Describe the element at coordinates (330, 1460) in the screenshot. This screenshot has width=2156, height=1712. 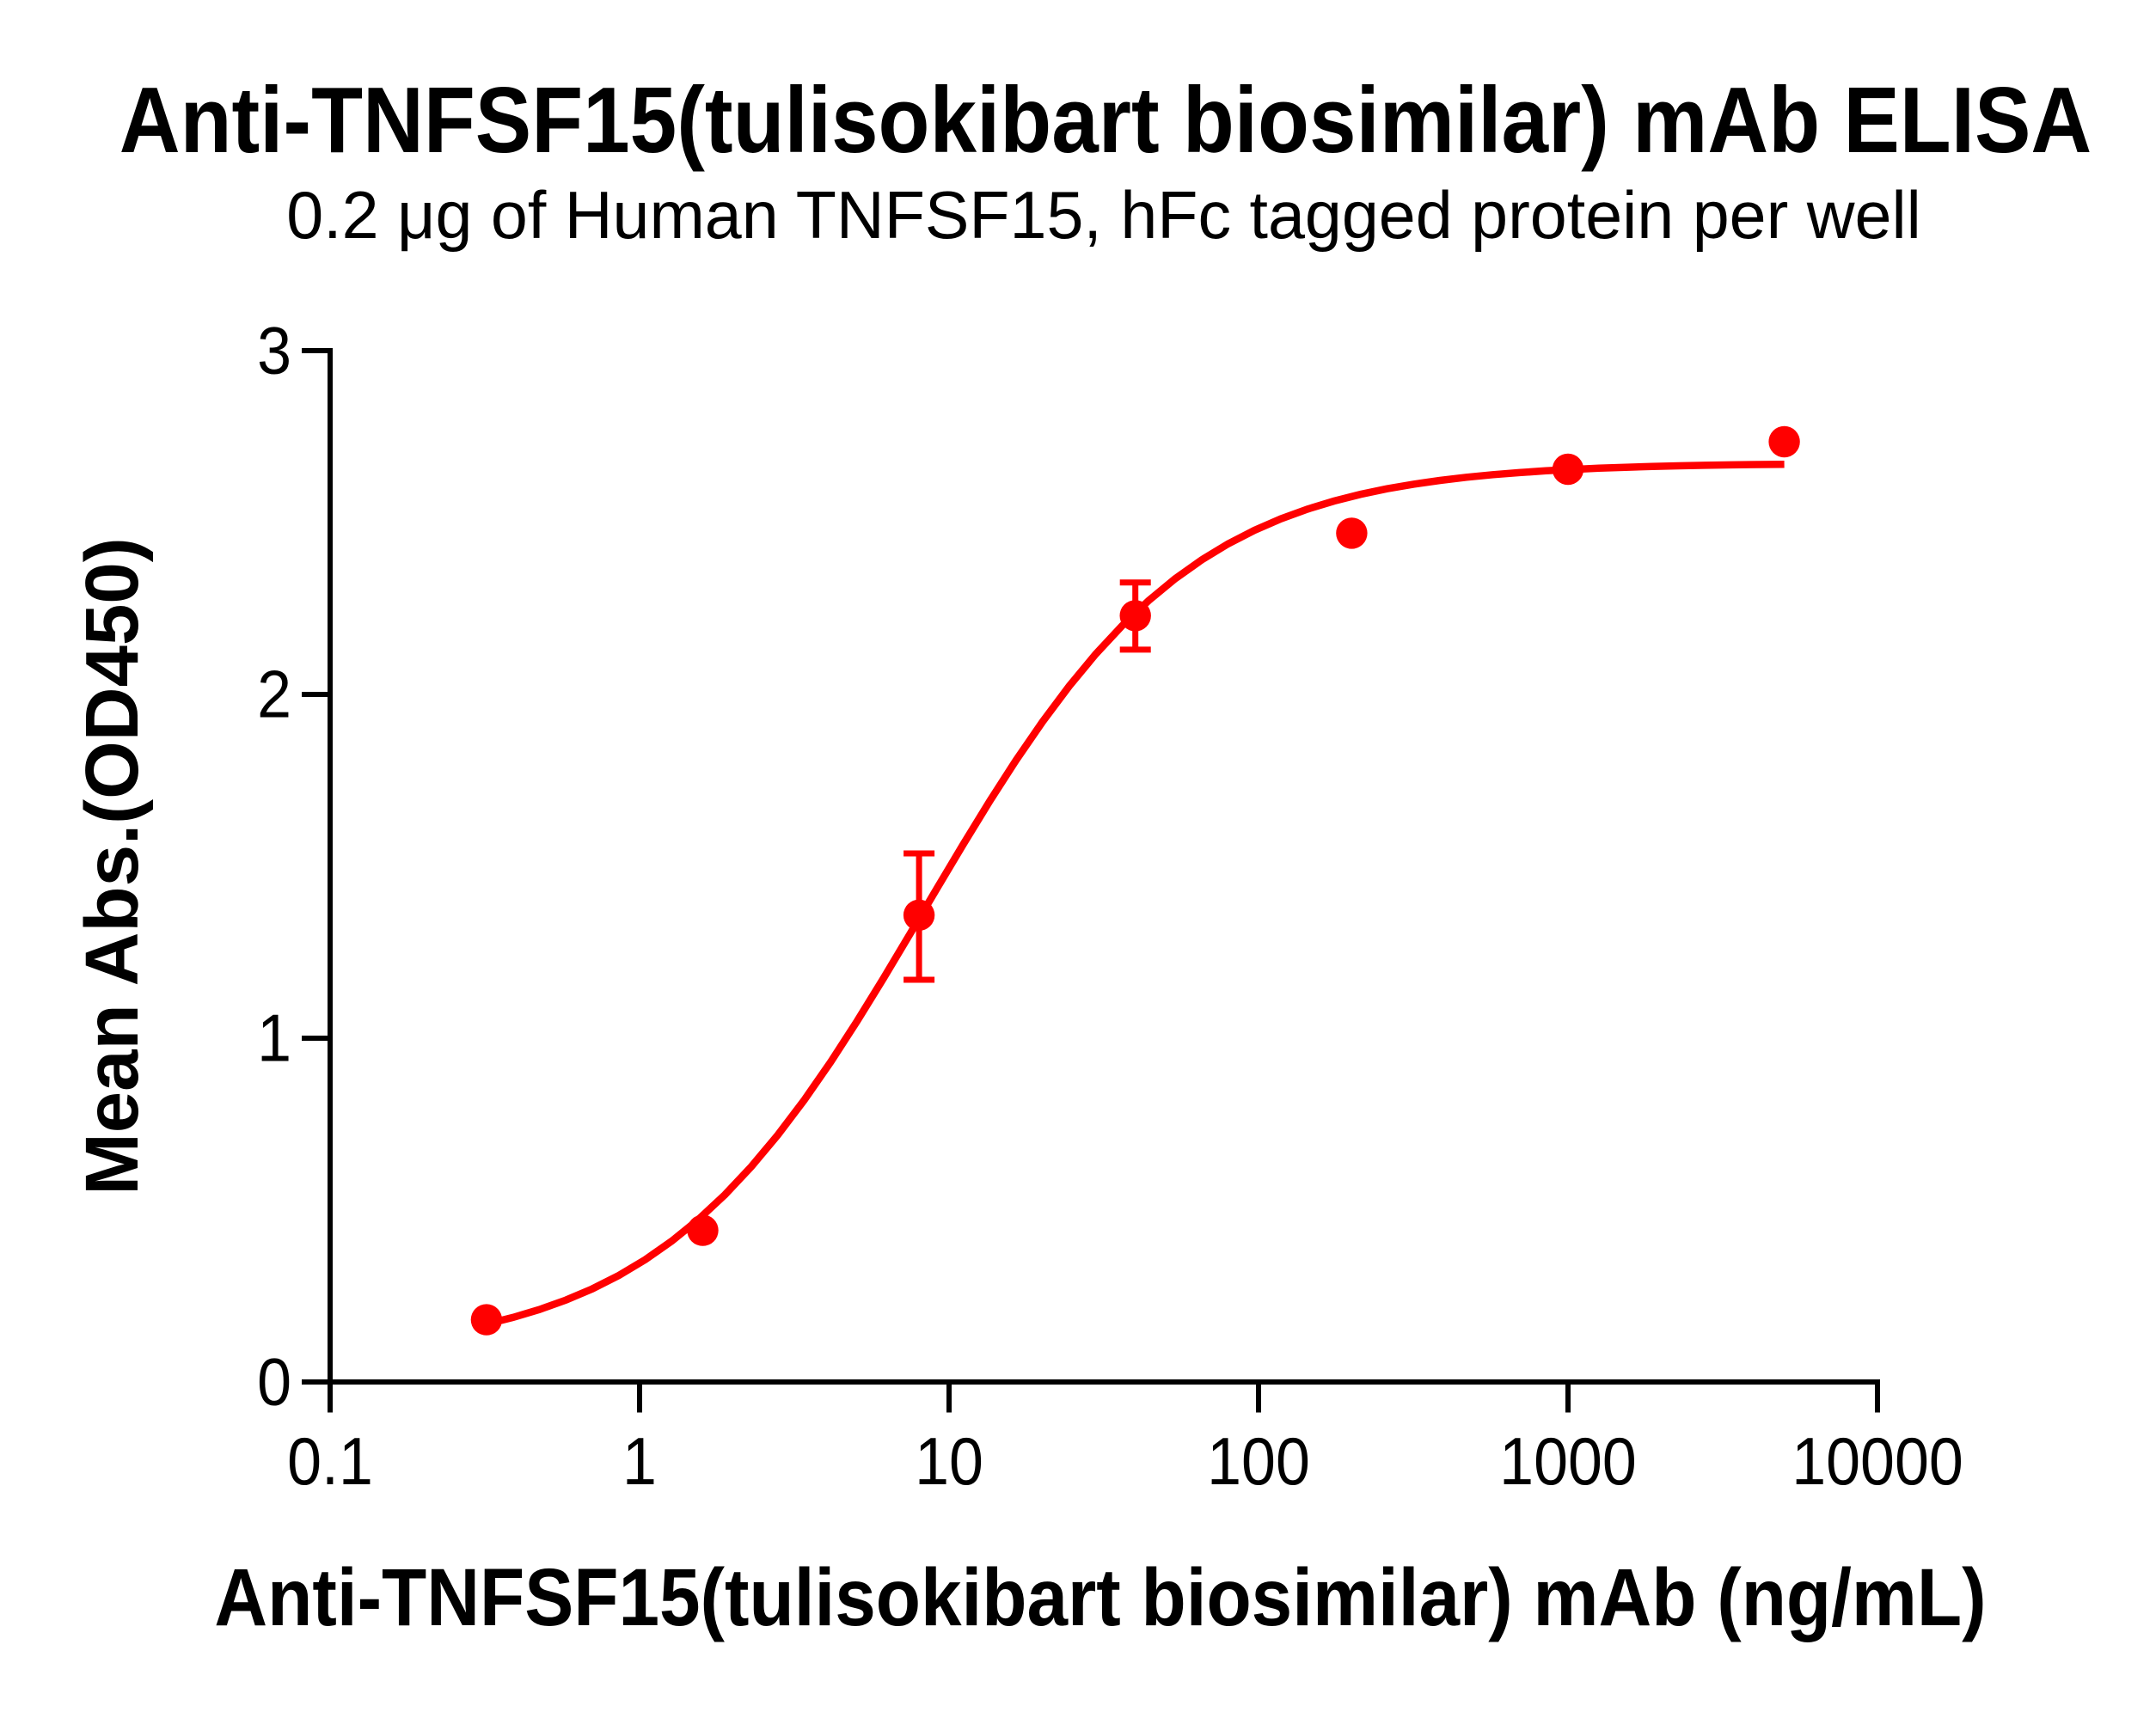
I see `svg-text: 0.1` at that location.